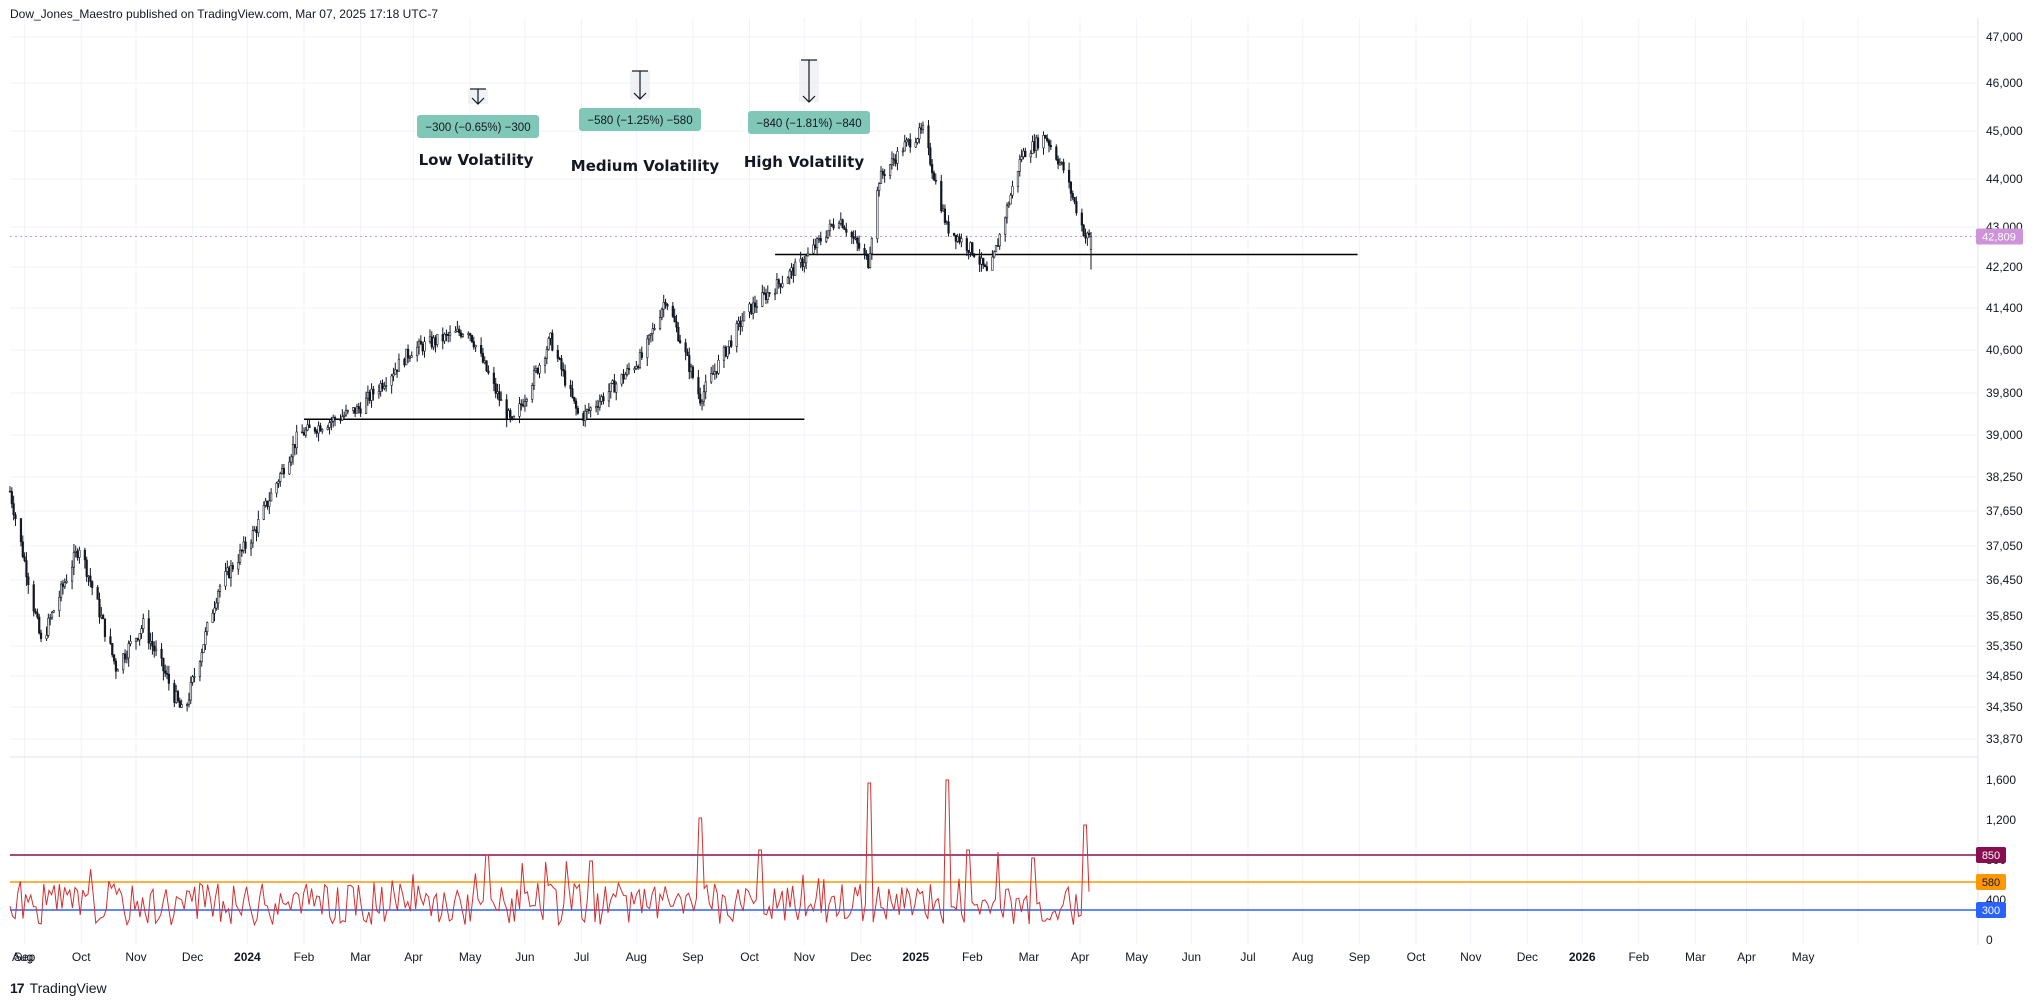 Image resolution: width=2039 pixels, height=1007 pixels. What do you see at coordinates (524, 957) in the screenshot?
I see `x-tick-label: Jun` at bounding box center [524, 957].